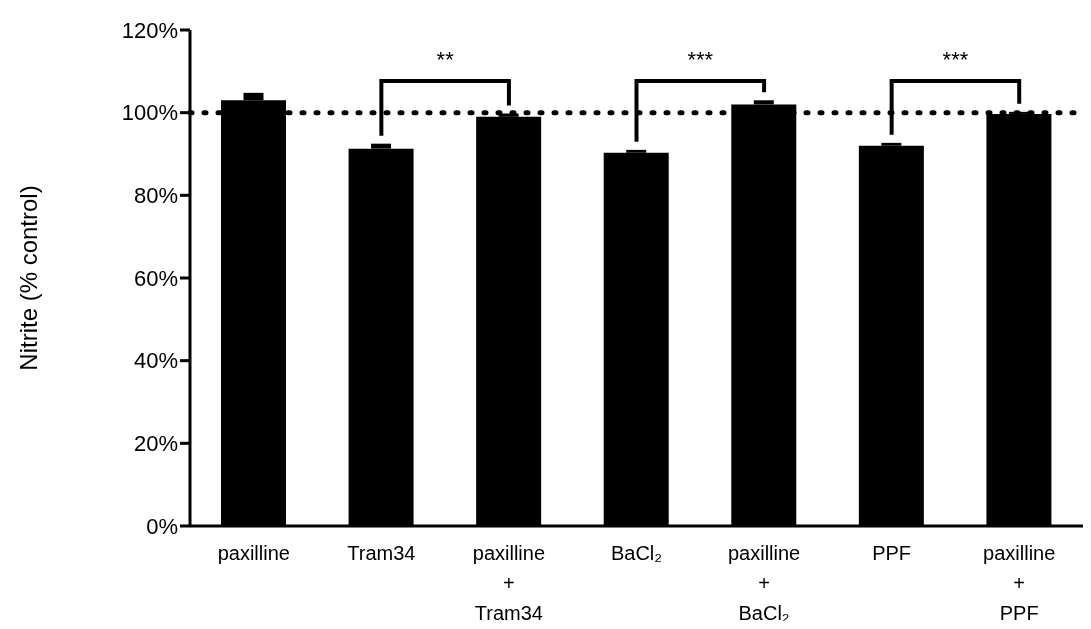 The height and width of the screenshot is (629, 1091). I want to click on y-tick-label: 80%, so click(155, 196).